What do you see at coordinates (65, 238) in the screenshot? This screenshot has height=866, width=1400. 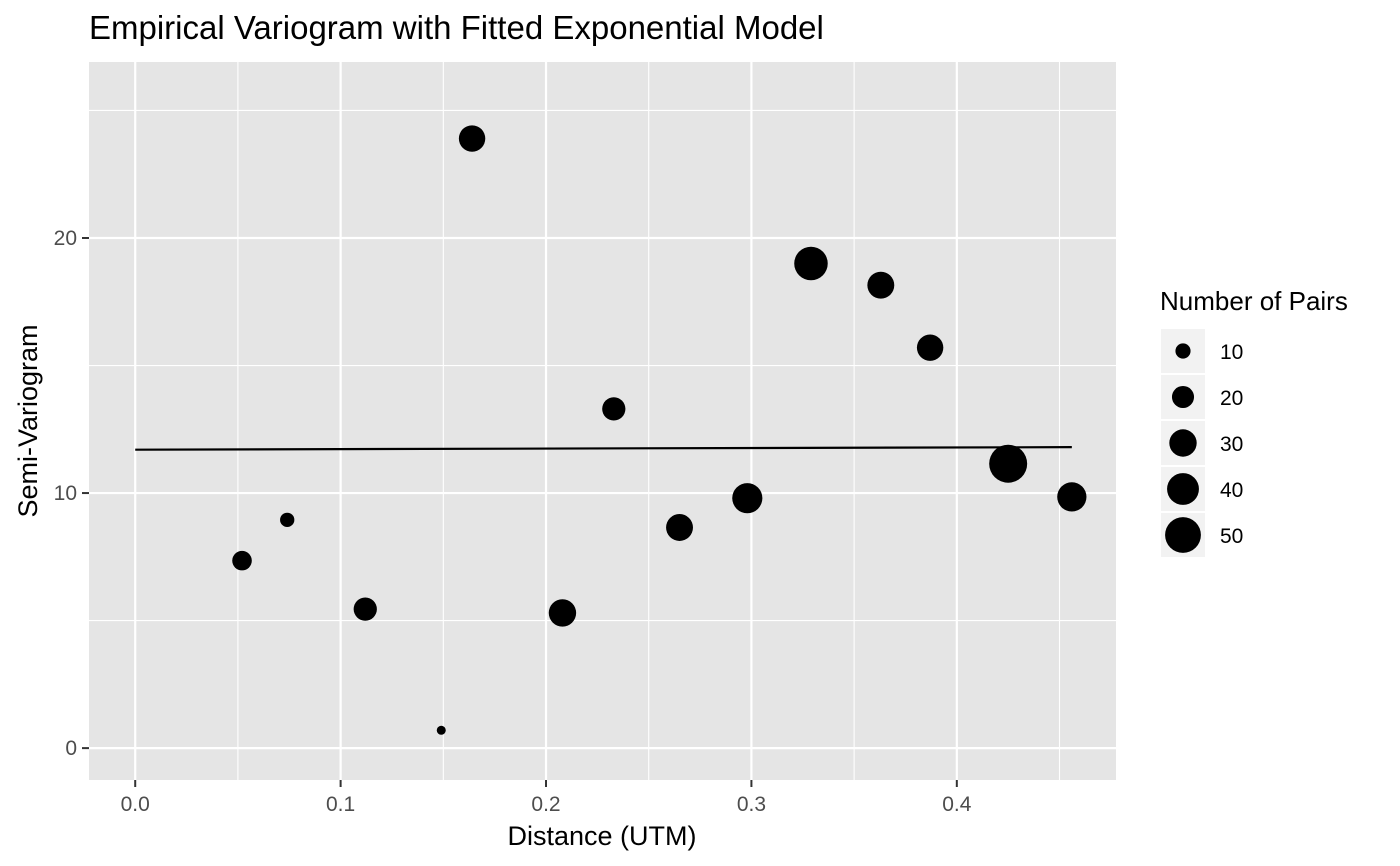 I see `y-tick-label: 20` at bounding box center [65, 238].